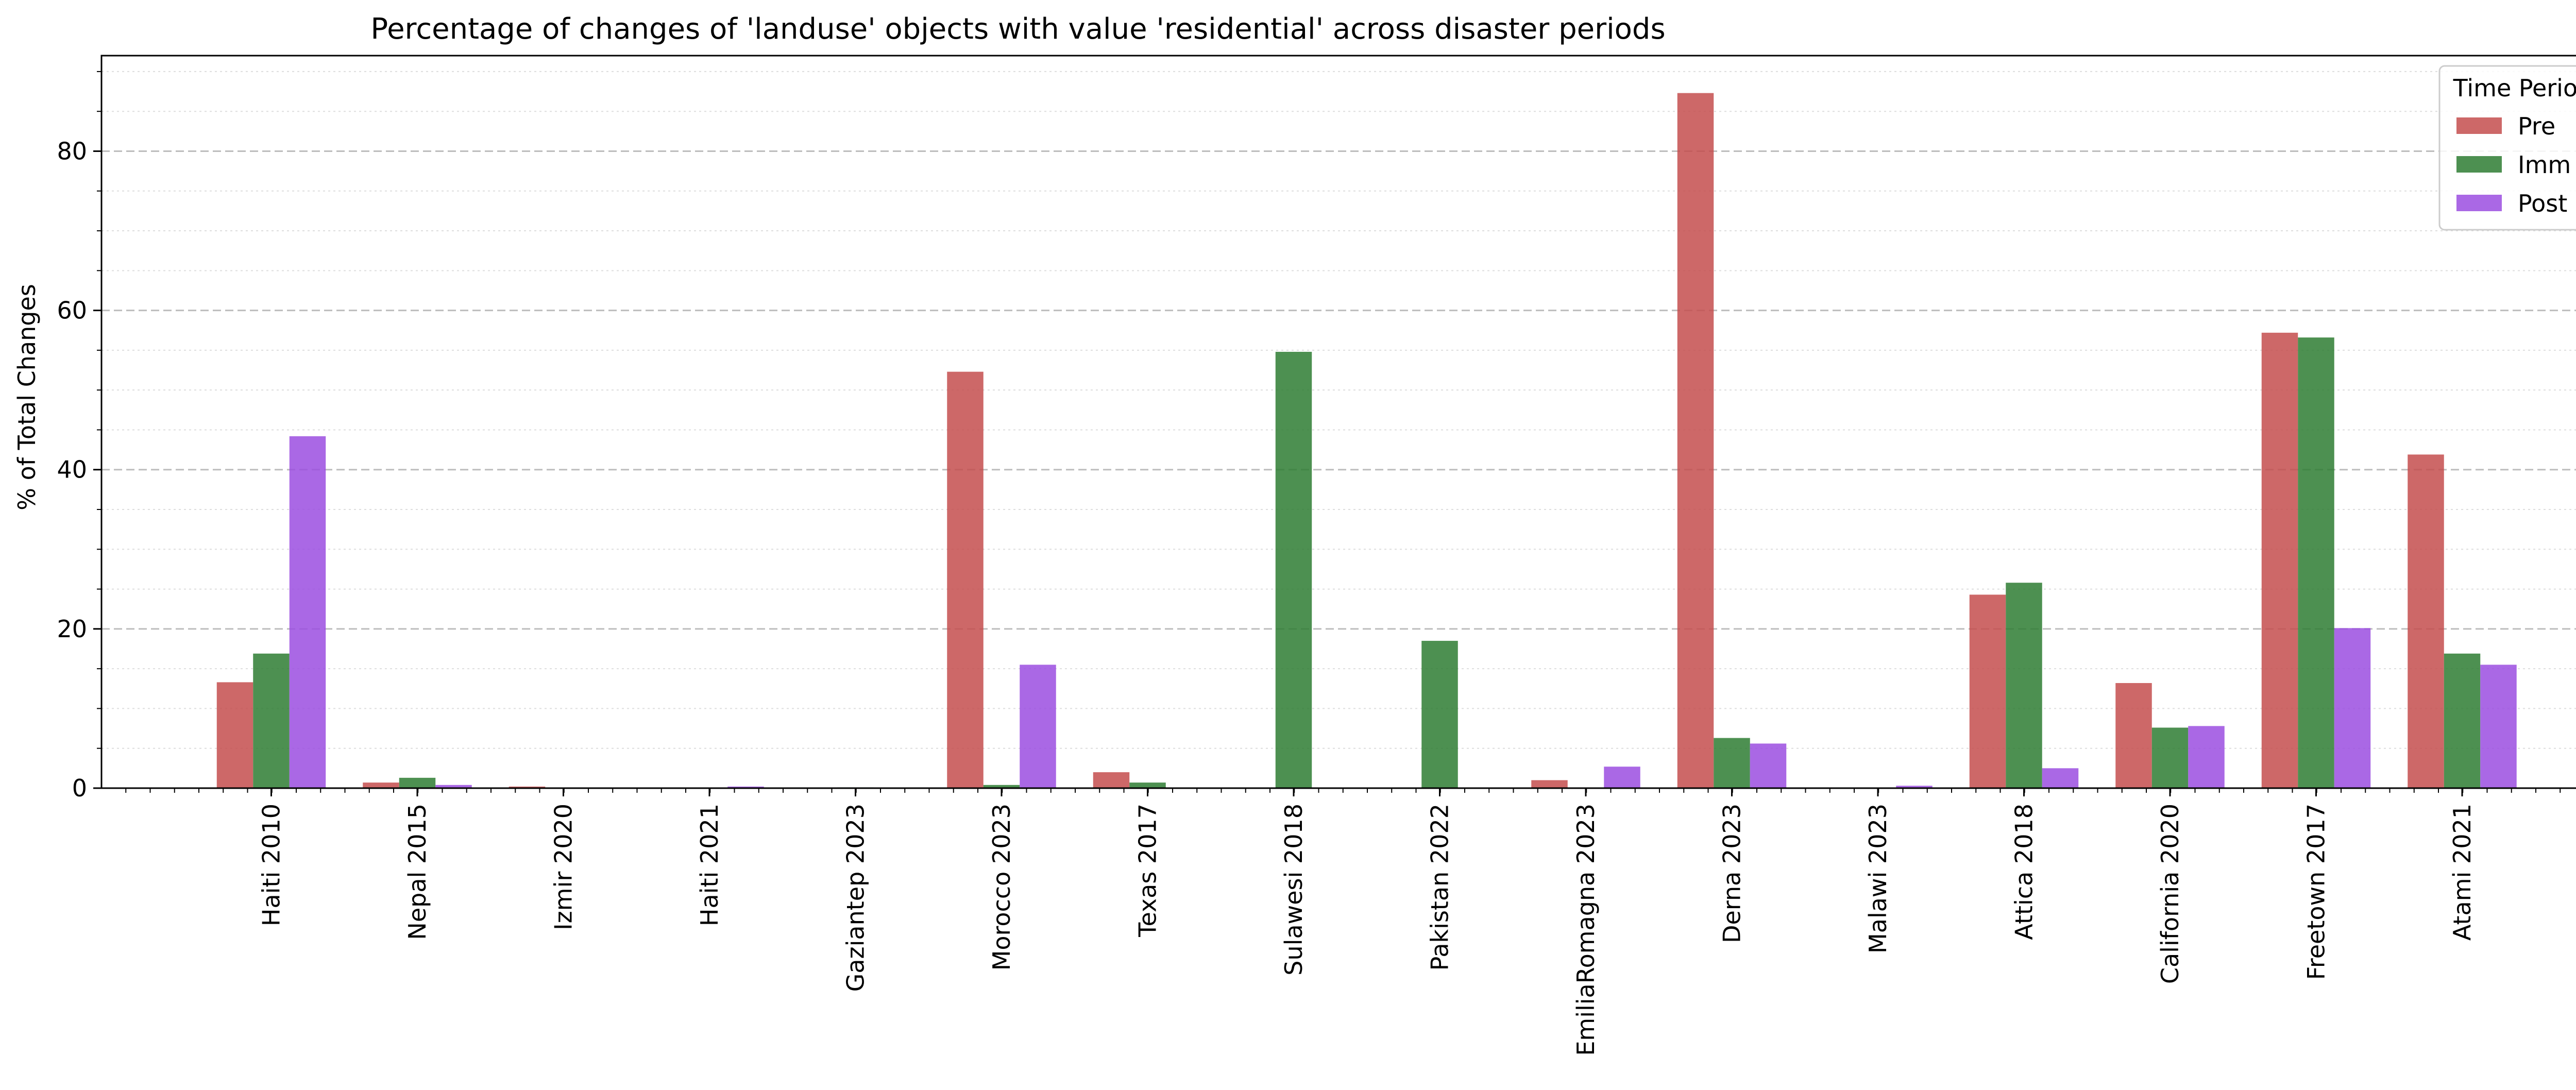 The image size is (2576, 1090). I want to click on legend-label-pre: Pre, so click(2536, 126).